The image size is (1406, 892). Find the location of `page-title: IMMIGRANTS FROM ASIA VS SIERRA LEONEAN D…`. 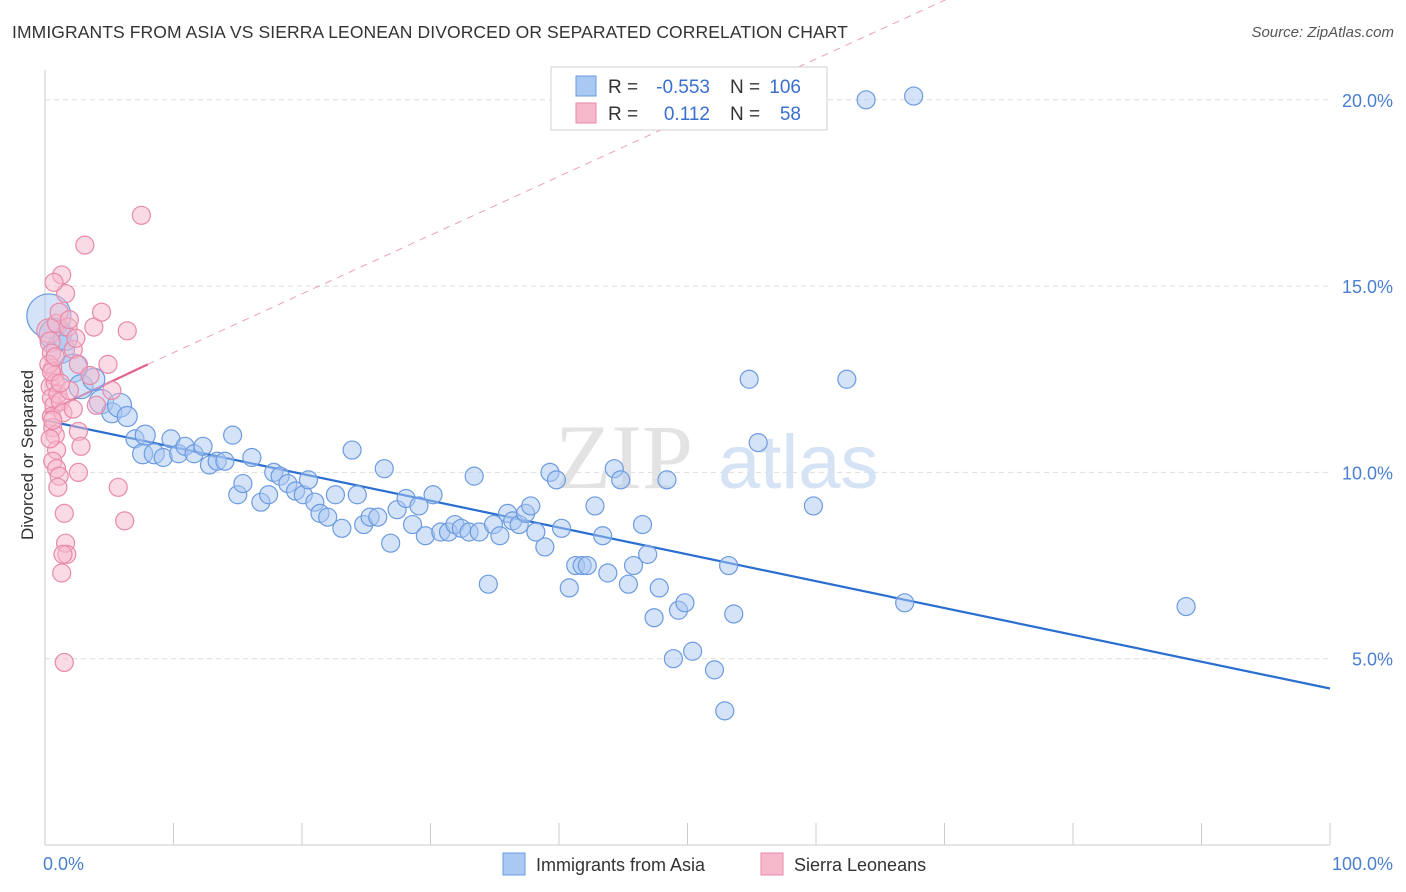

page-title: IMMIGRANTS FROM ASIA VS SIERRA LEONEAN D… is located at coordinates (430, 32).